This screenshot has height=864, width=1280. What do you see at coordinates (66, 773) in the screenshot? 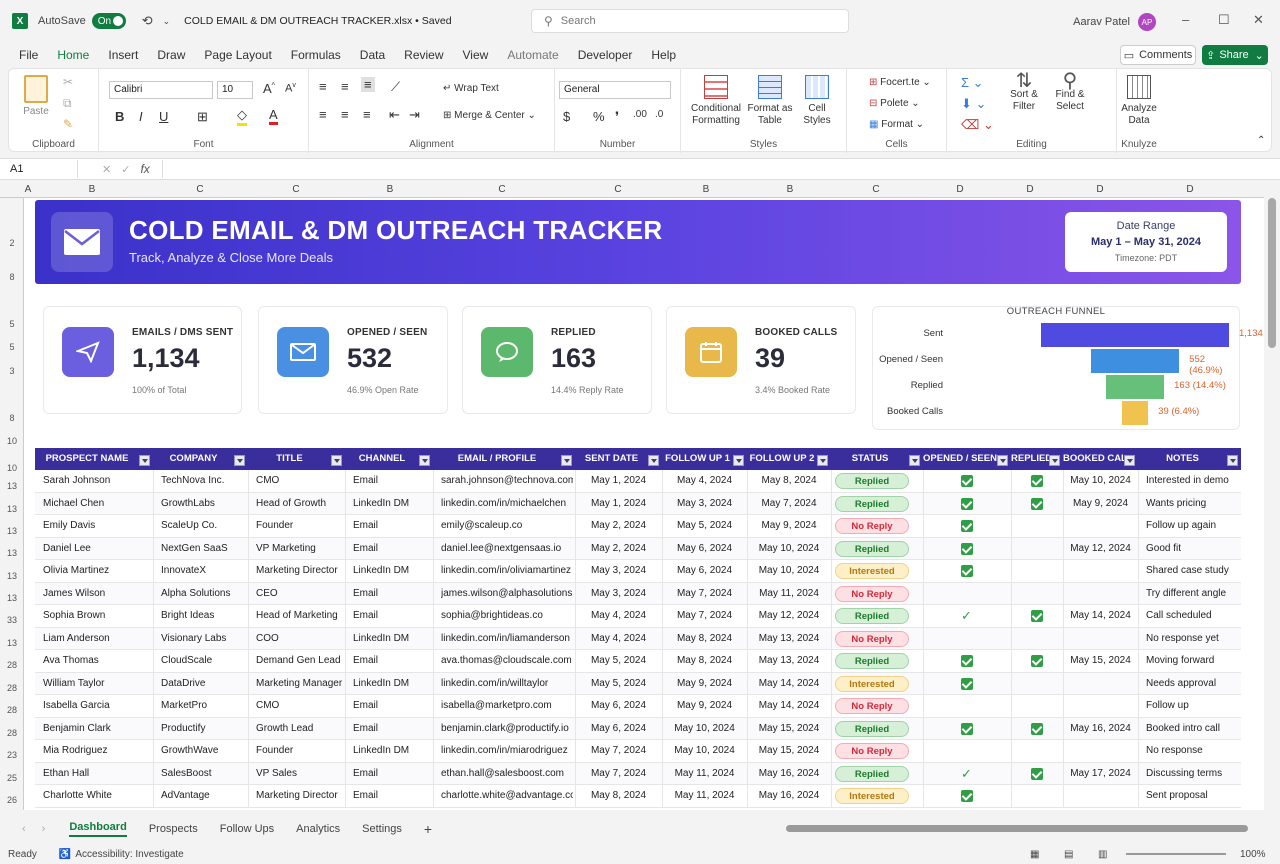
I see `table-cell: Ethan Hall` at bounding box center [66, 773].